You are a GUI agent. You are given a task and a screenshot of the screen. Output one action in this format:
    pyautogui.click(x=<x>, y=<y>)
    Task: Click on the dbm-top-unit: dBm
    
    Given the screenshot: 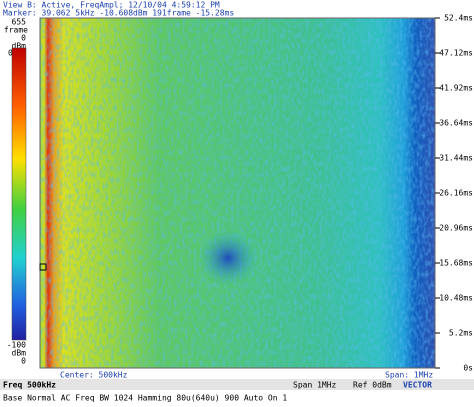 What is the action you would take?
    pyautogui.click(x=19, y=46)
    